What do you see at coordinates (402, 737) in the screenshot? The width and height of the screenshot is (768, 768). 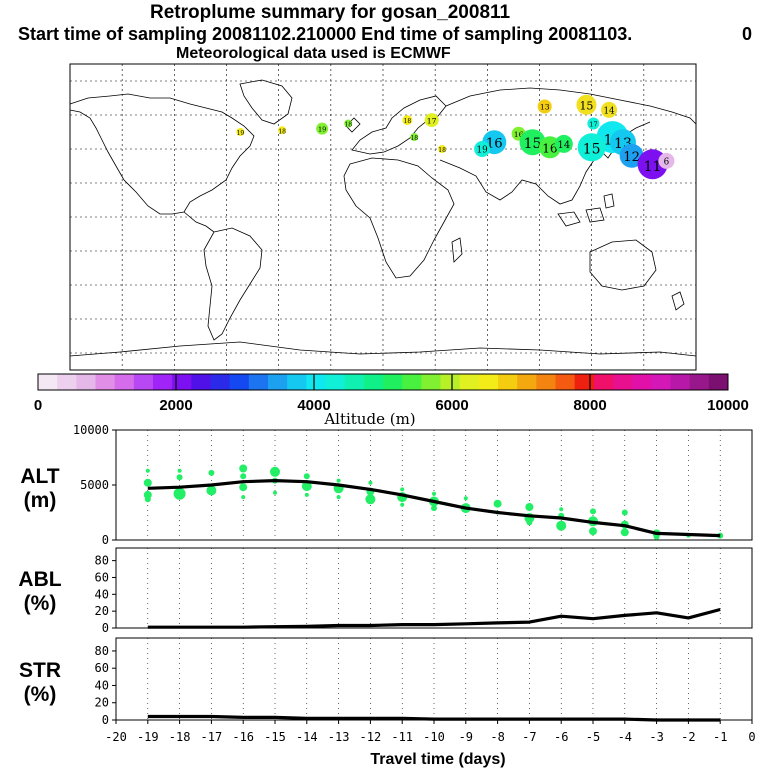 I see `x-tick-label: -11` at bounding box center [402, 737].